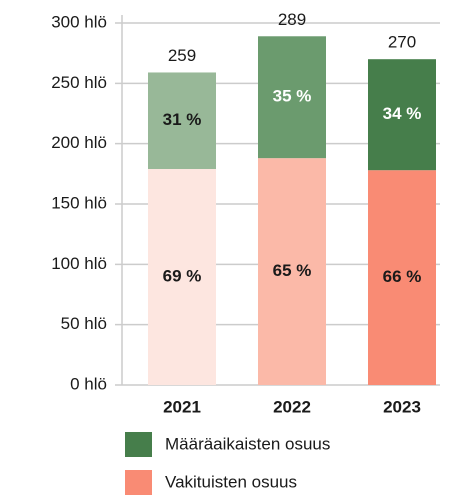 The width and height of the screenshot is (449, 496). I want to click on y-tick-label: 300 hlö, so click(79, 21).